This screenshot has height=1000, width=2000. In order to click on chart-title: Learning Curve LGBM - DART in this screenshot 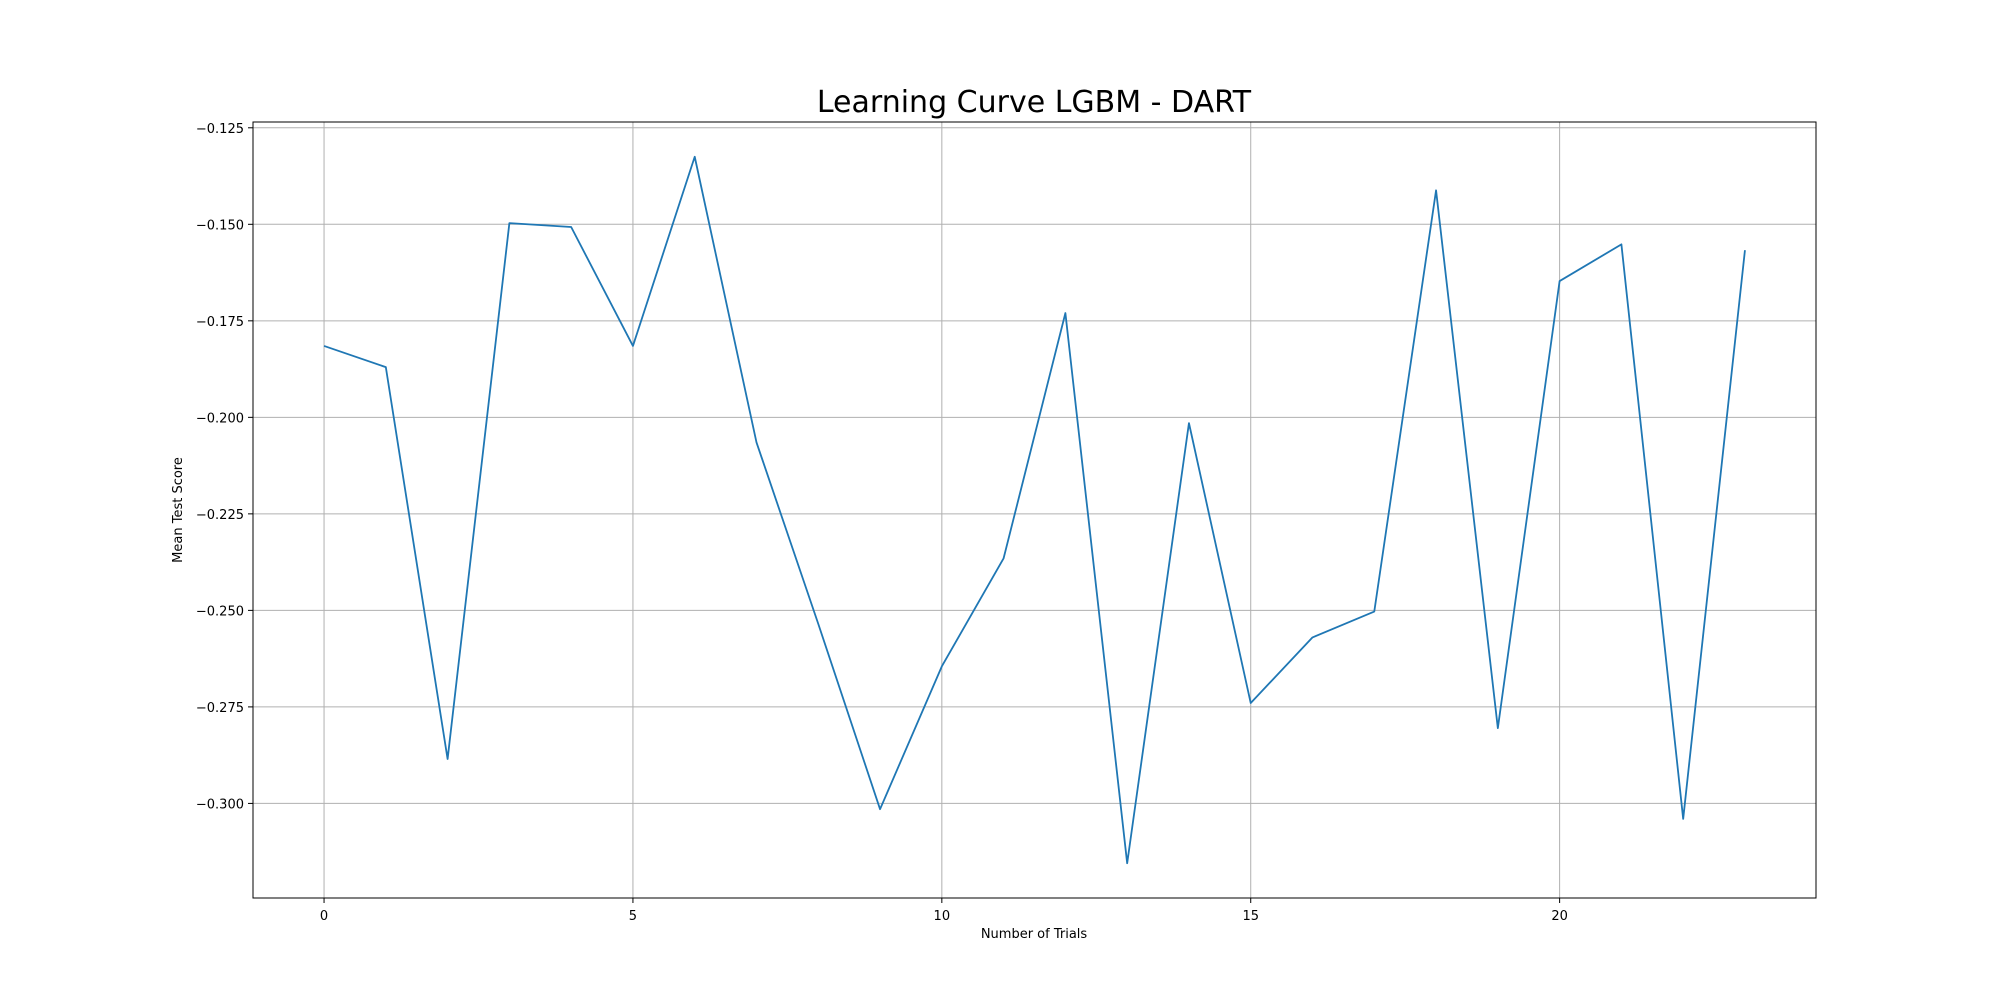, I will do `click(1034, 102)`.